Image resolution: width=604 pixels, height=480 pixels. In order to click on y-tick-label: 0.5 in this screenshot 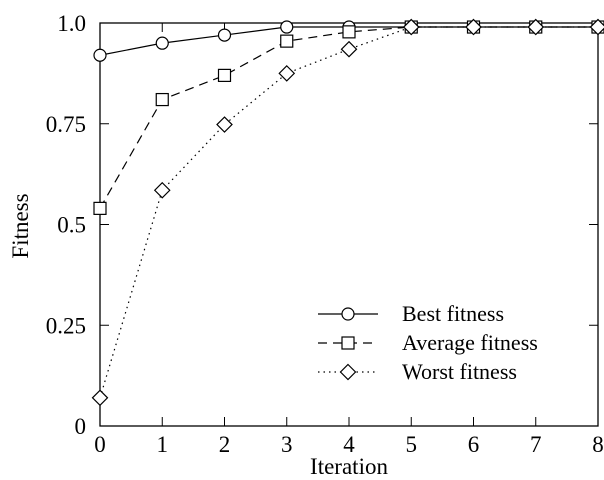, I will do `click(71, 225)`.